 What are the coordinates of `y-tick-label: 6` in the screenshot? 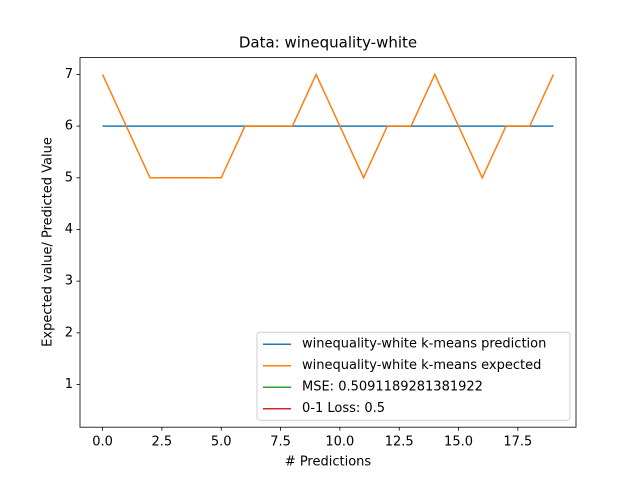 It's located at (69, 126).